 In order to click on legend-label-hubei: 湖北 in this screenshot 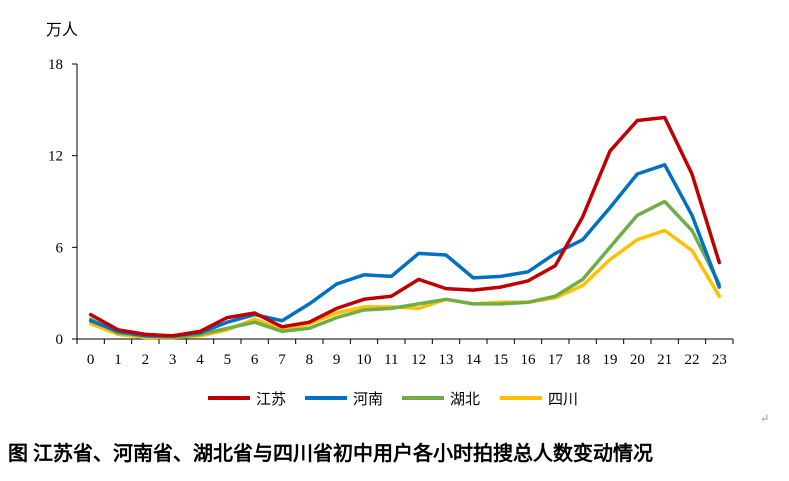, I will do `click(465, 398)`.